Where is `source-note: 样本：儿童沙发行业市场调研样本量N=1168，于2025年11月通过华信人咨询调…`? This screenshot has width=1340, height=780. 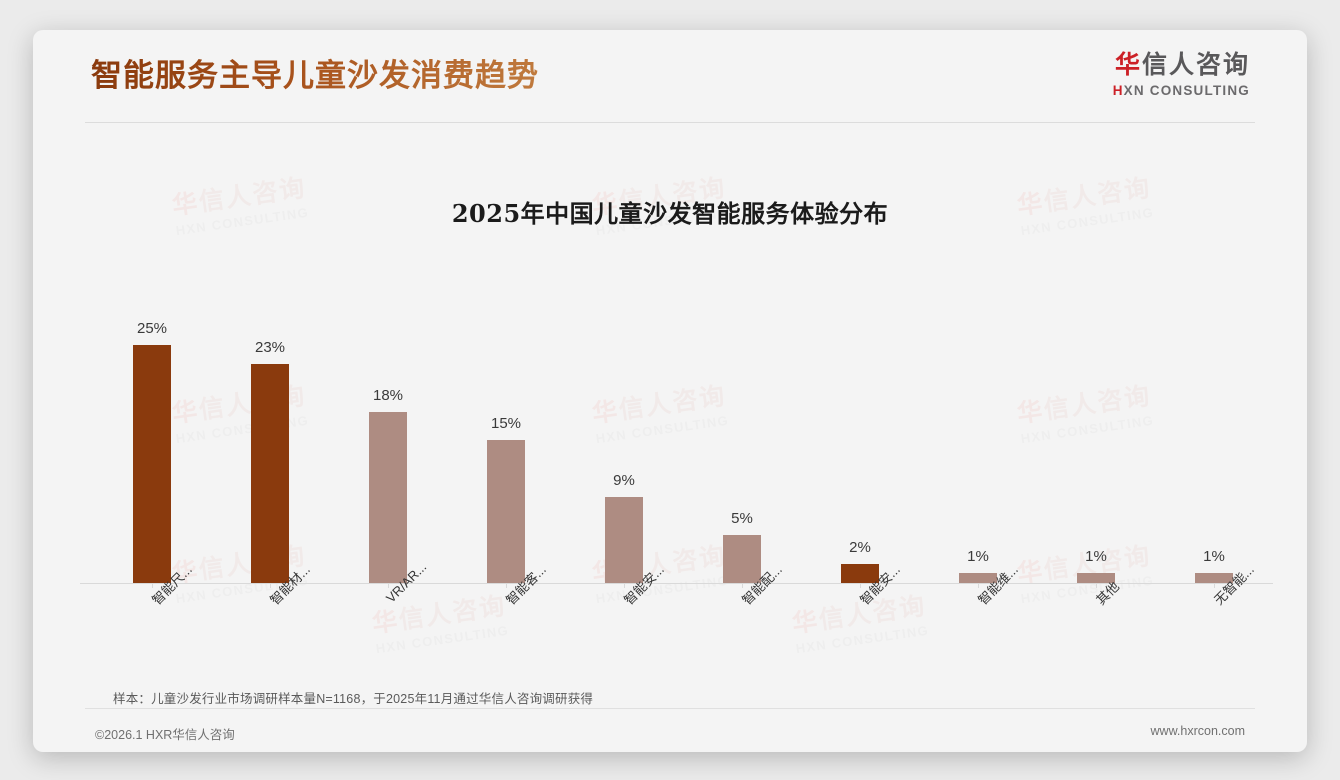
source-note: 样本：儿童沙发行业市场调研样本量N=1168，于2025年11月通过华信人咨询调… is located at coordinates (353, 699).